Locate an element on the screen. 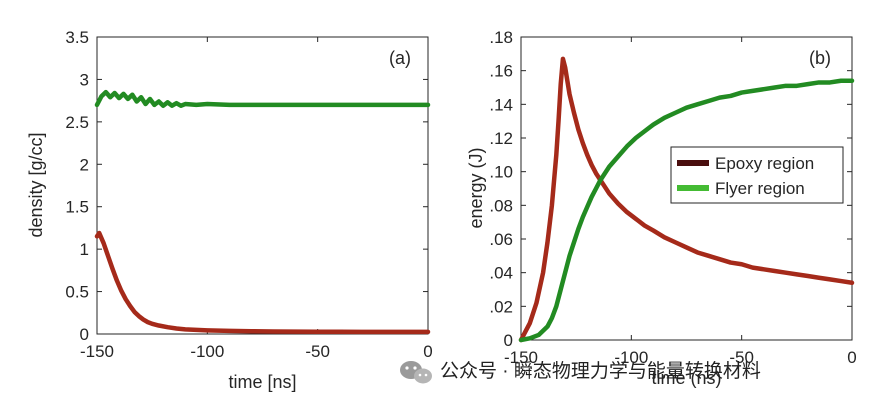 Image resolution: width=891 pixels, height=404 pixels. legend-box is located at coordinates (757, 175).